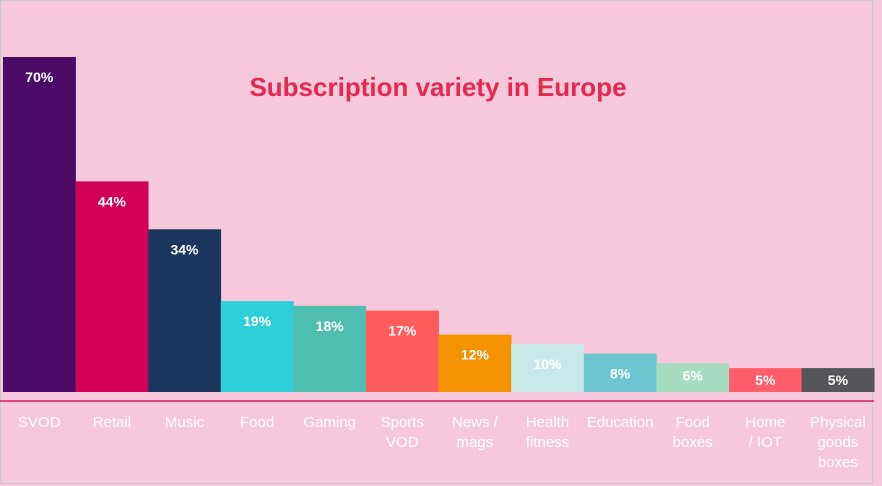 This screenshot has width=882, height=486. I want to click on bar-value-label: 18%, so click(330, 326).